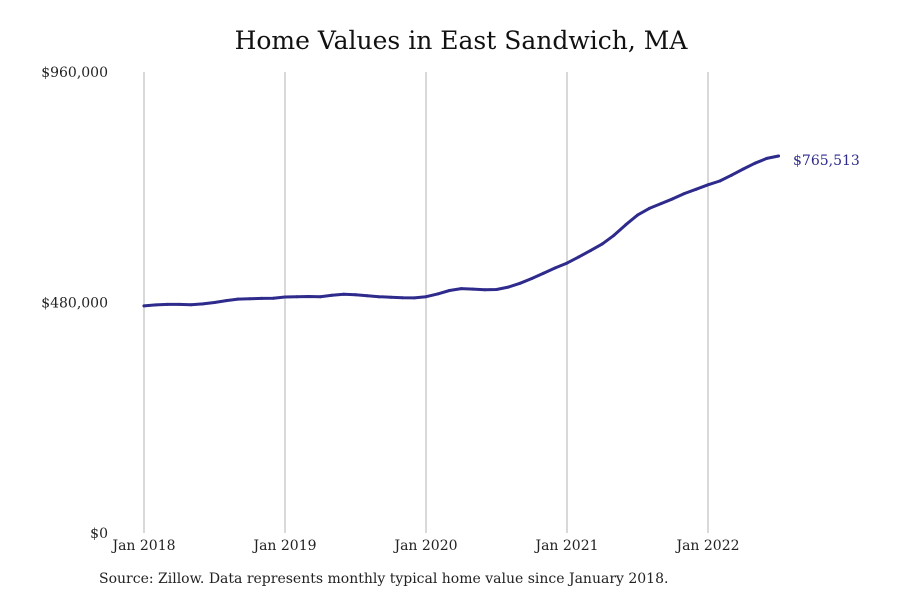  I want to click on x-tick-label: Jan 2021, so click(565, 546).